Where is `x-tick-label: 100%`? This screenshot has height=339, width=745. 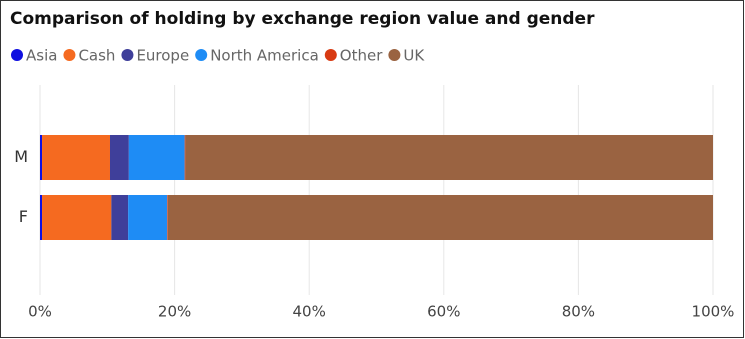 x-tick-label: 100% is located at coordinates (713, 312).